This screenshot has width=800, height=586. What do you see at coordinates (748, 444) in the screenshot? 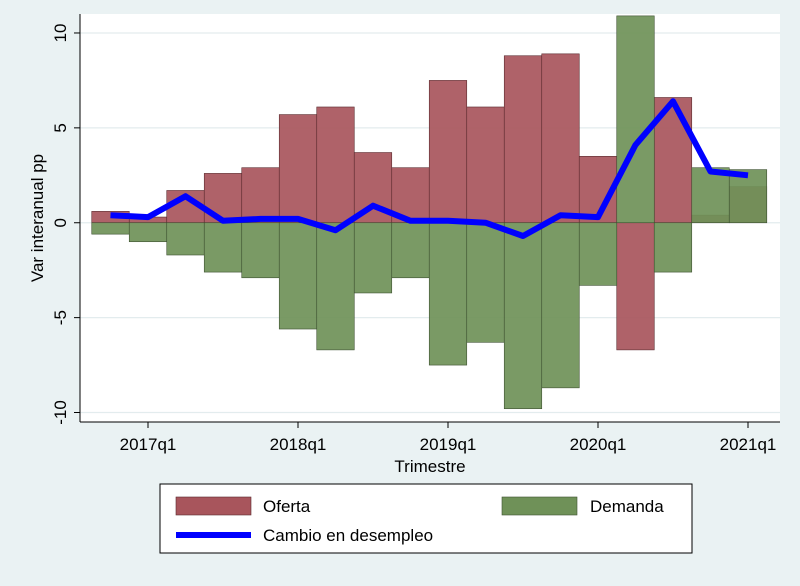
I see `x-tick-label-4: 2021q1` at bounding box center [748, 444].